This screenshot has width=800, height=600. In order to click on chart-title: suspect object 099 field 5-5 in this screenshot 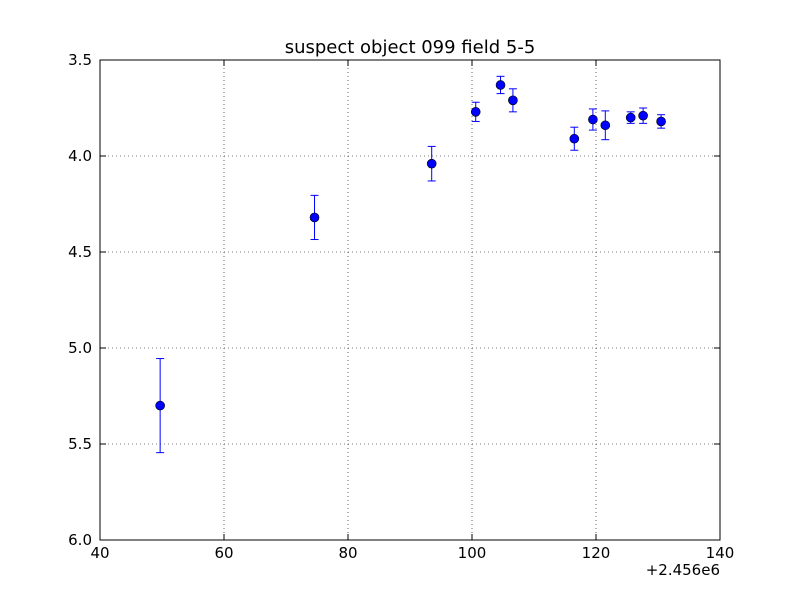, I will do `click(410, 47)`.